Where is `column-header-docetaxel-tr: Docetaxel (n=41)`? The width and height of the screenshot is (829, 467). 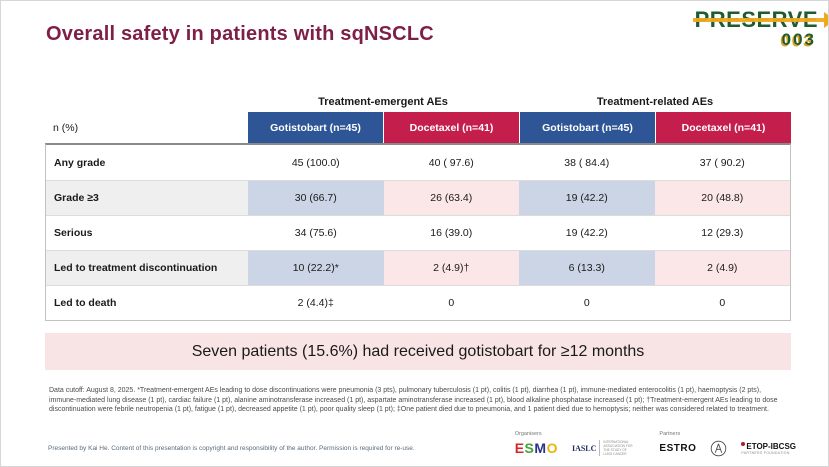
column-header-docetaxel-tr: Docetaxel (n=41) is located at coordinates (723, 127).